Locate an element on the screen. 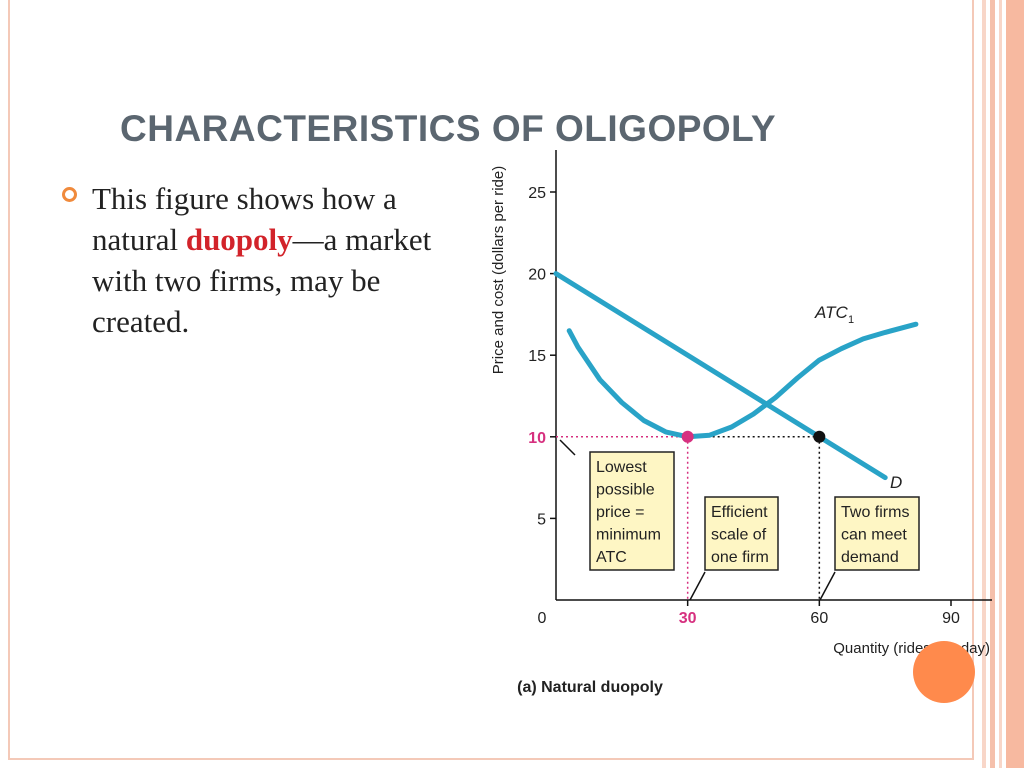  y-tick-label: 15 is located at coordinates (537, 356).